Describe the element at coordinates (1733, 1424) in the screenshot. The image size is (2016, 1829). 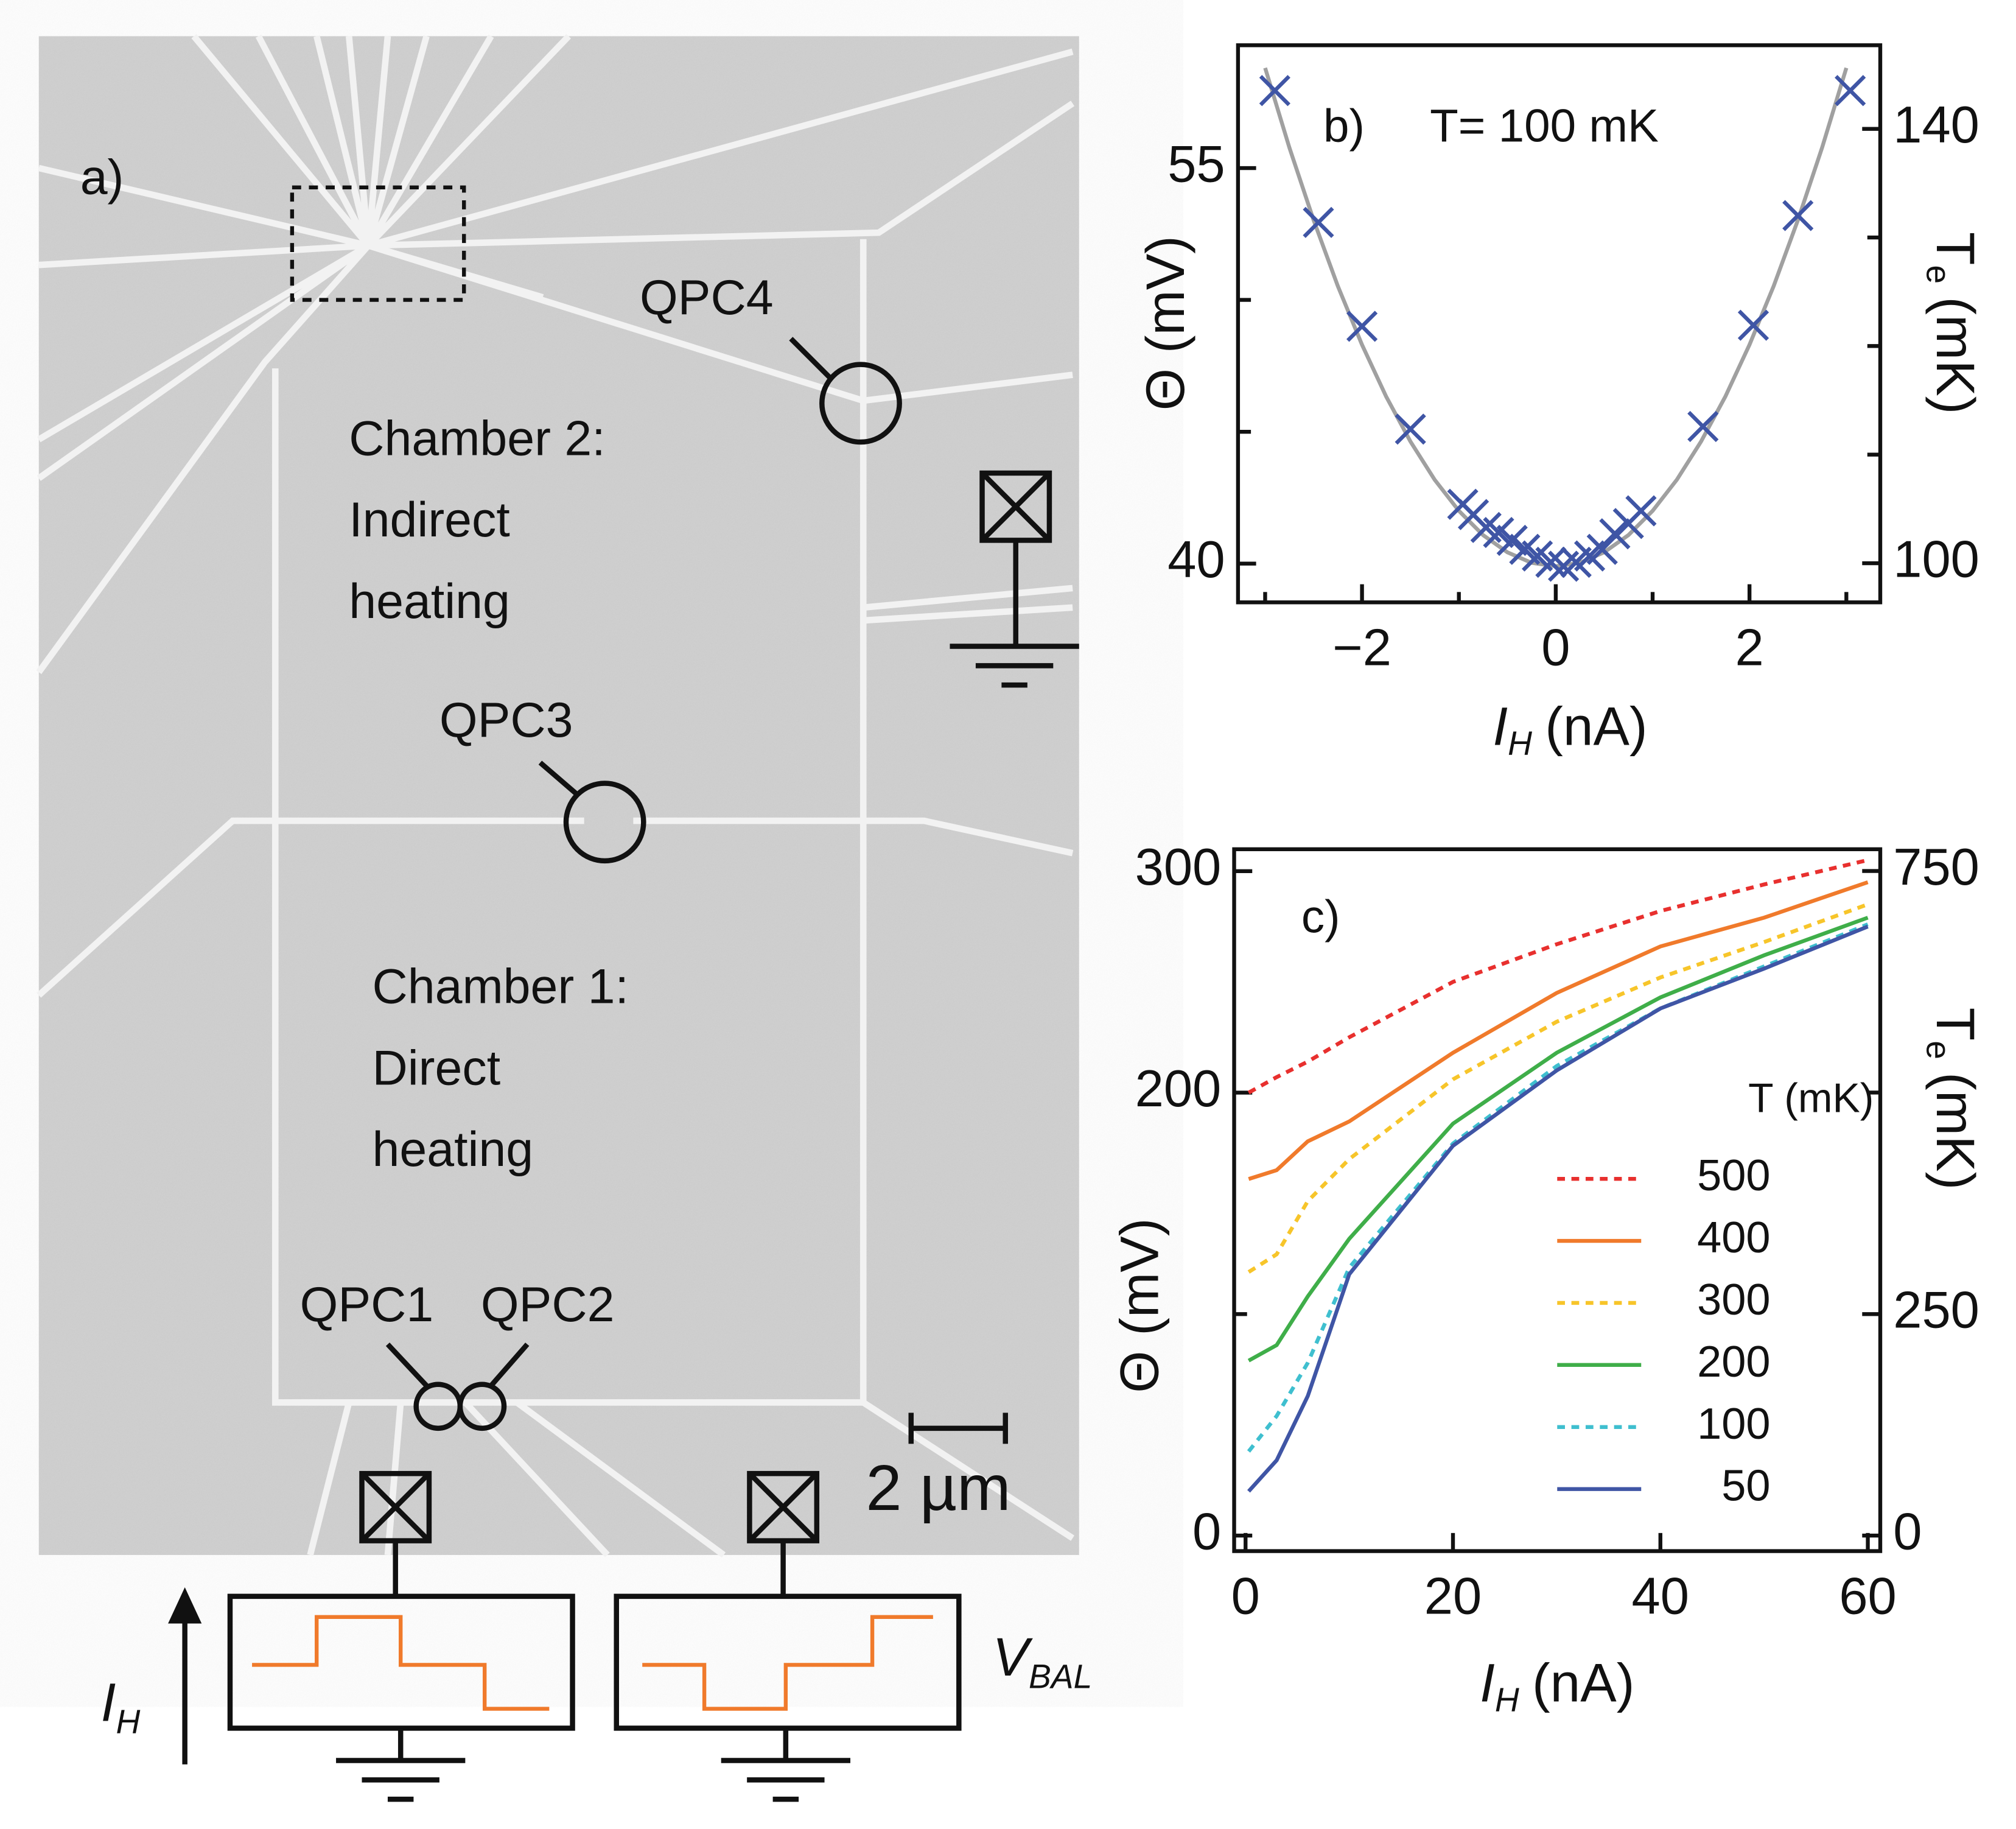
I see `legend-label: 100` at that location.